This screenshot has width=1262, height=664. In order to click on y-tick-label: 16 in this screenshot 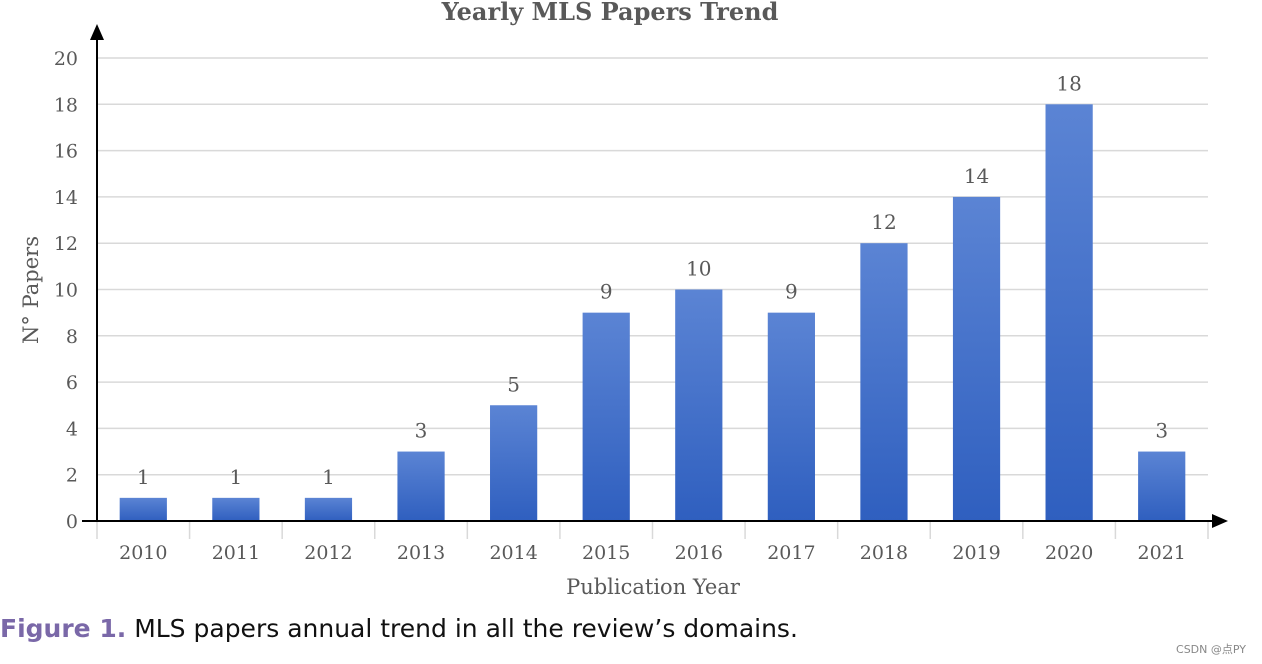, I will do `click(66, 152)`.